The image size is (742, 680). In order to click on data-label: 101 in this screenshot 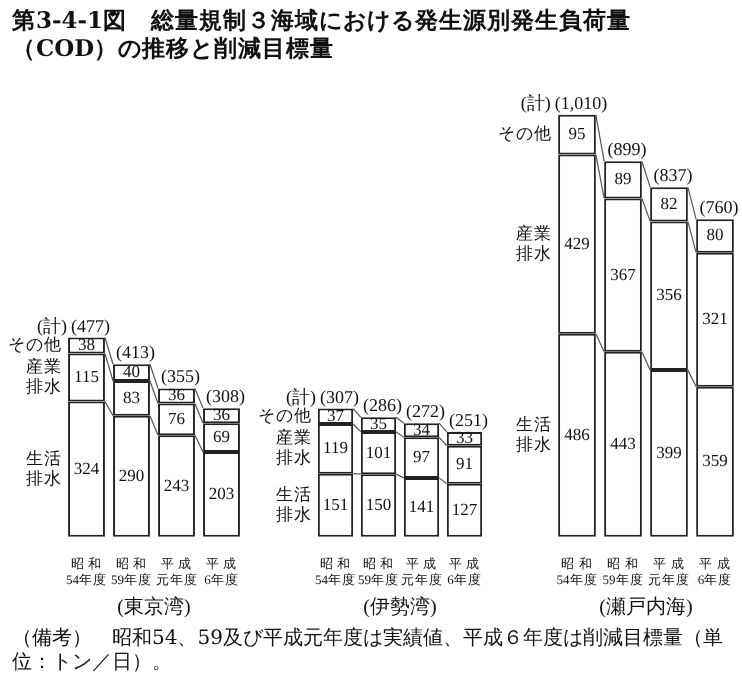, I will do `click(378, 451)`.